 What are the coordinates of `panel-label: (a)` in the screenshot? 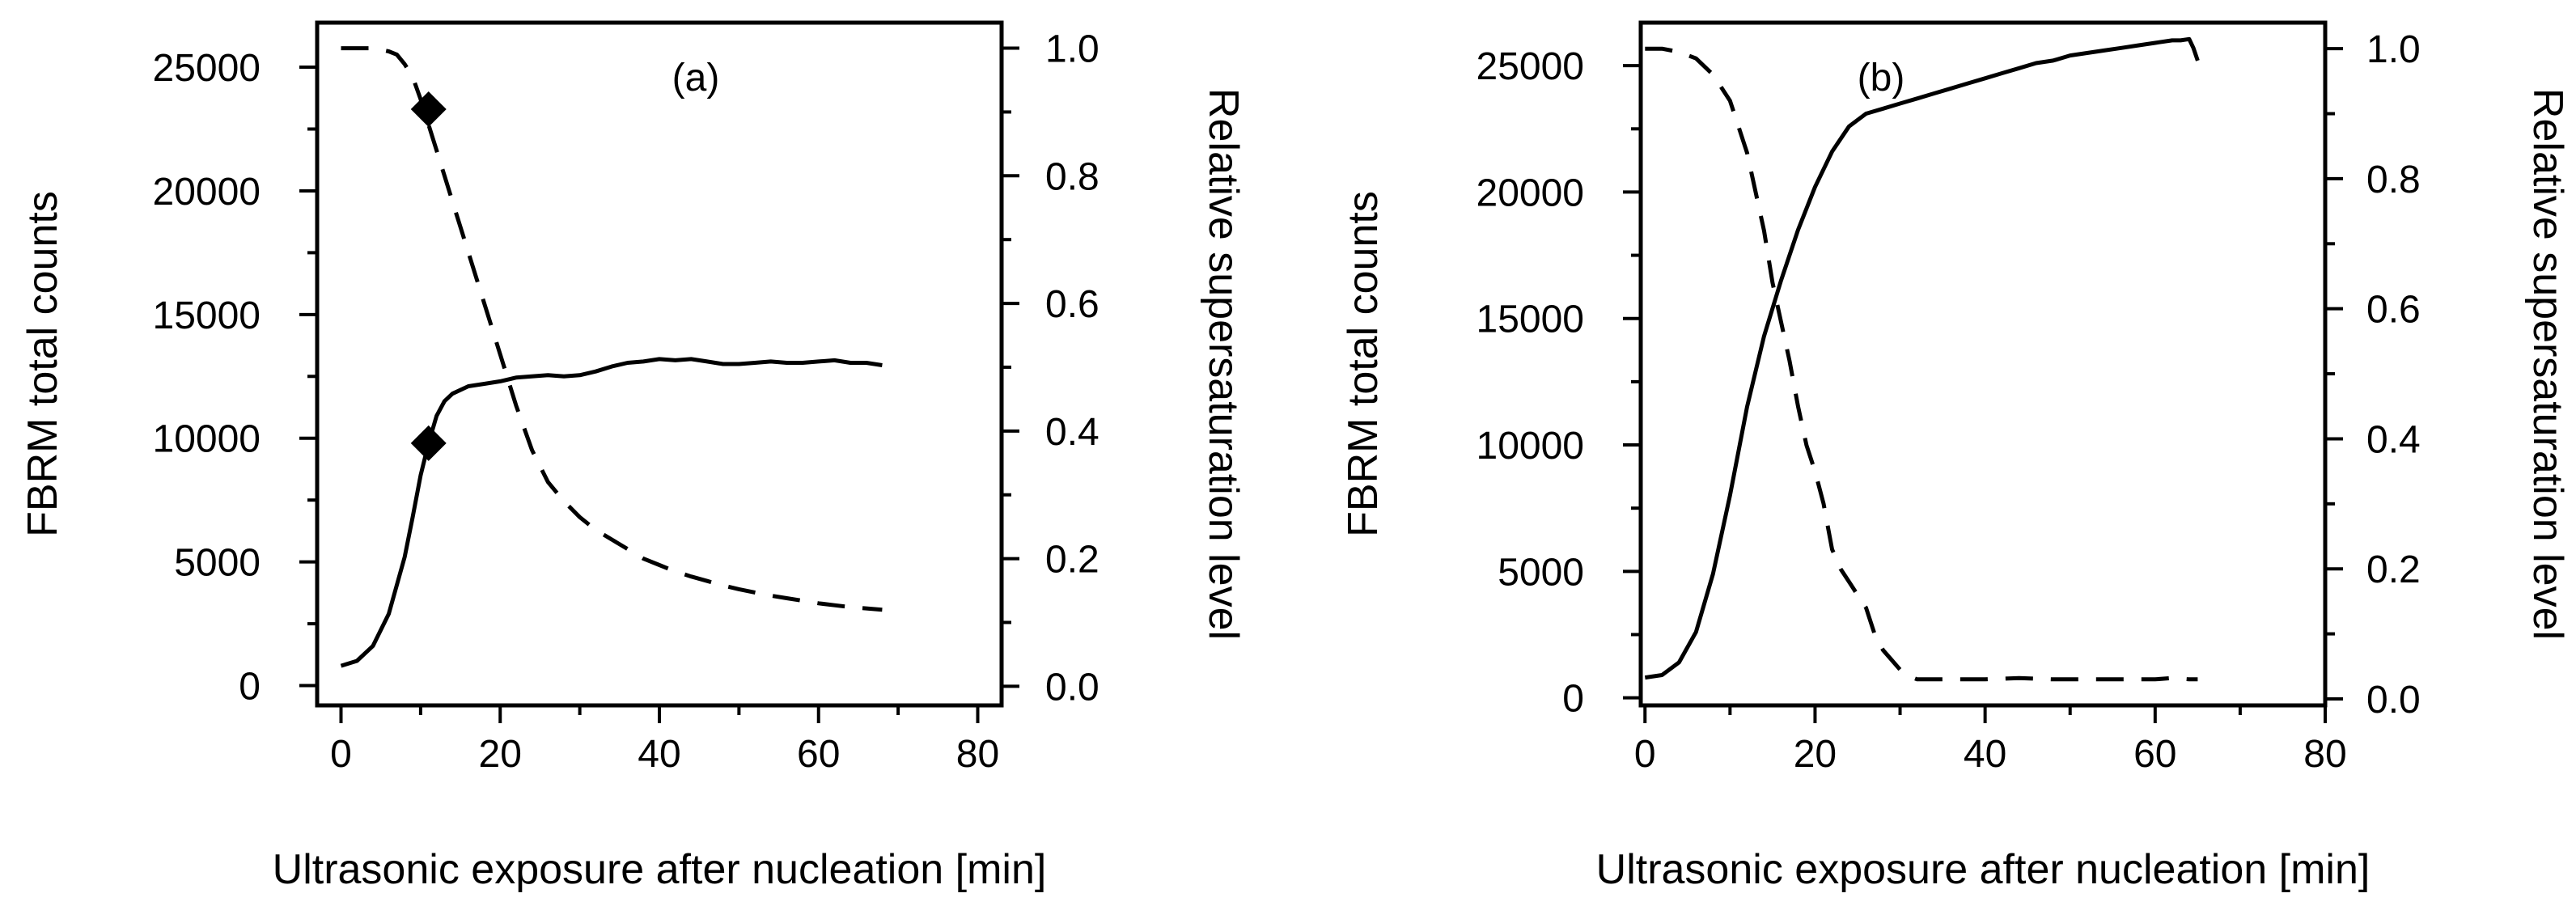 It's located at (696, 78).